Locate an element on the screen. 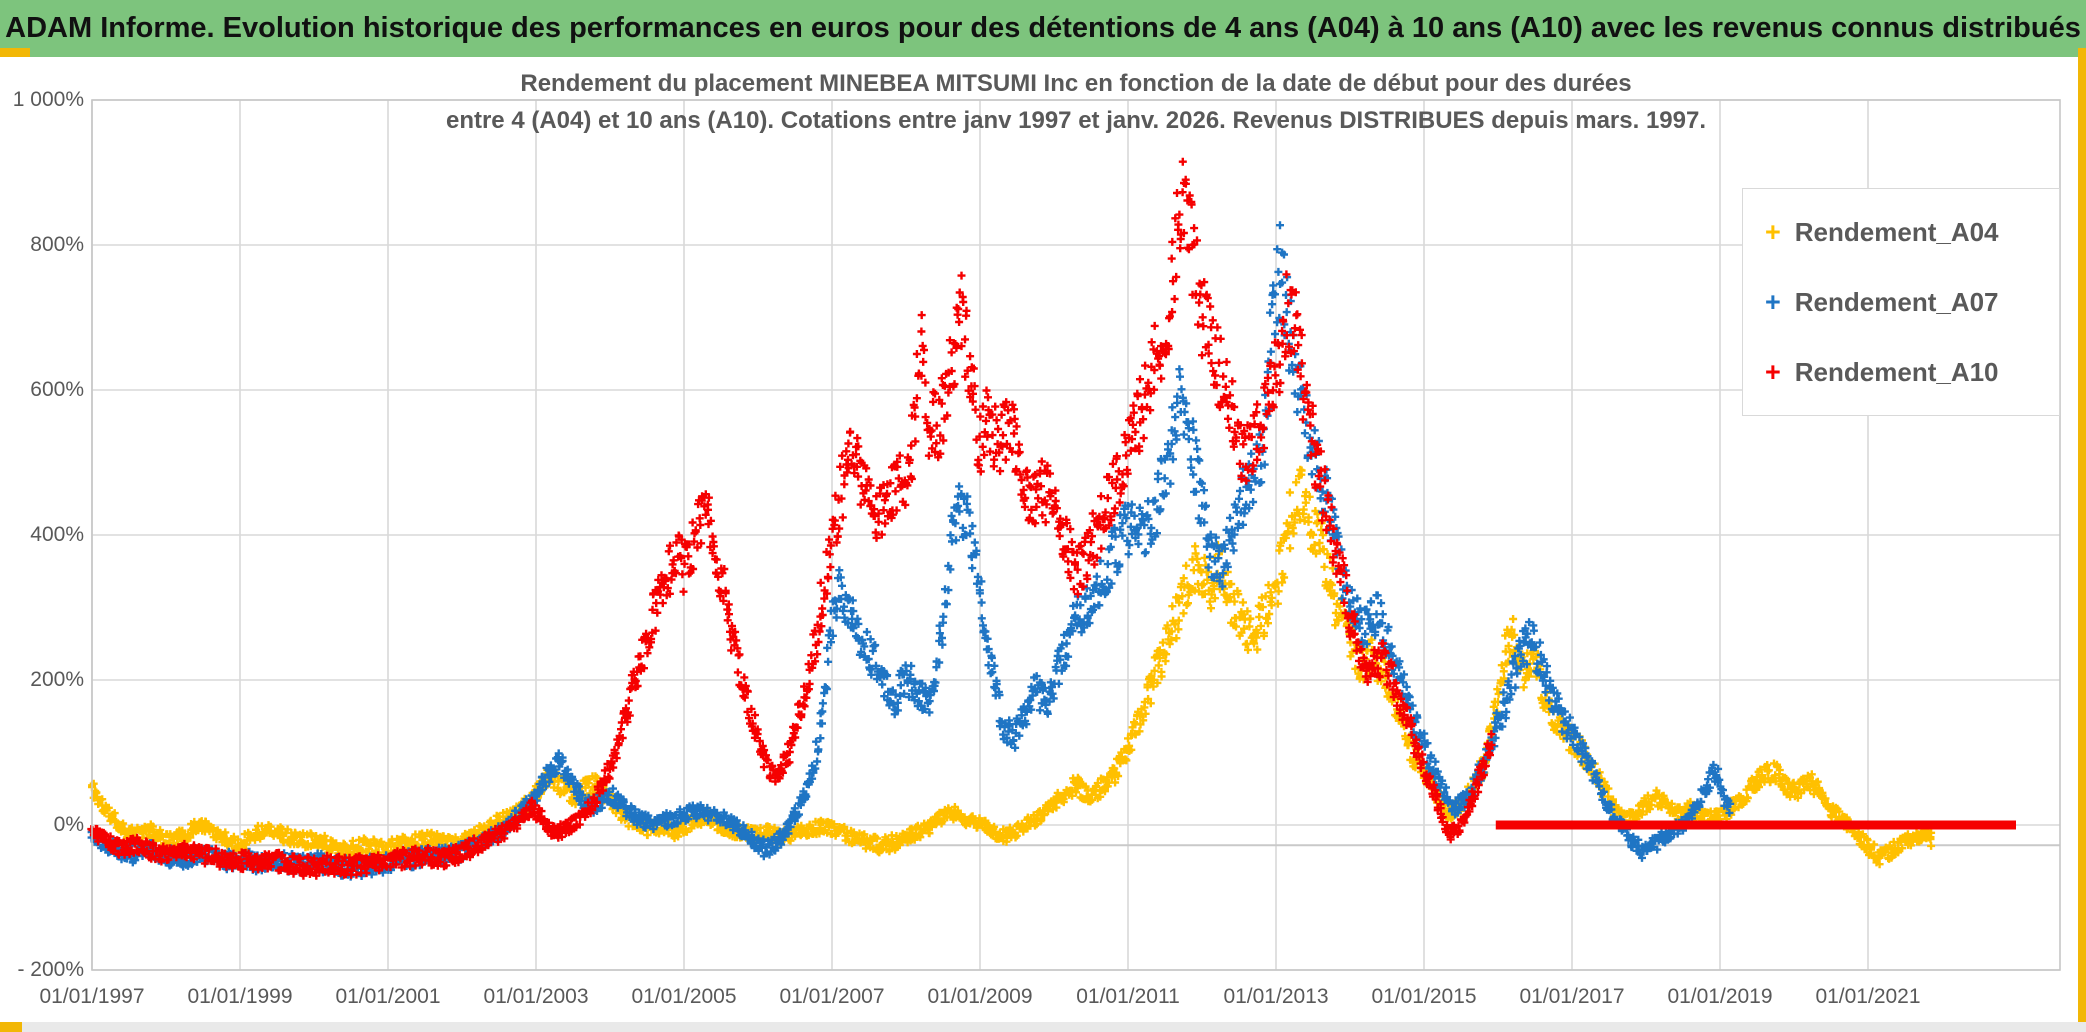 The image size is (2086, 1032). x-tick-label: 01/01/2011 is located at coordinates (1128, 996).